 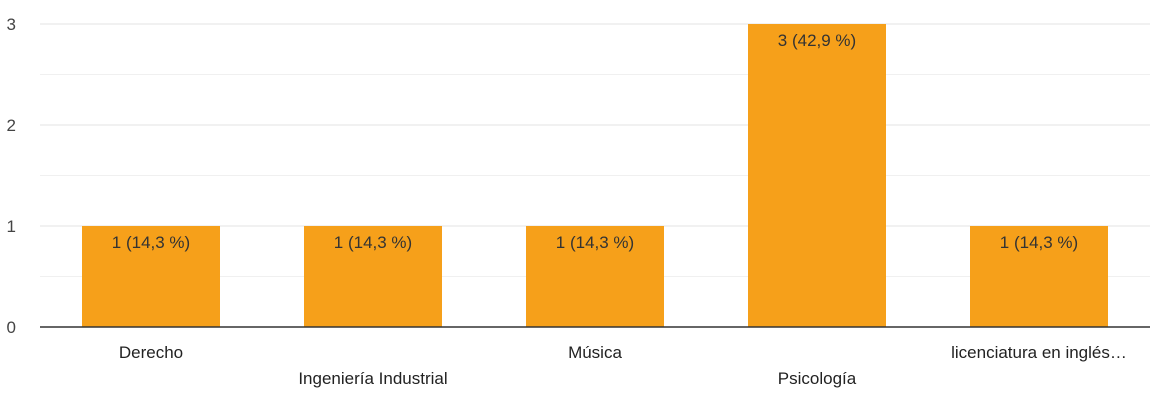 I want to click on y-tick-label: 3, so click(x=11, y=24).